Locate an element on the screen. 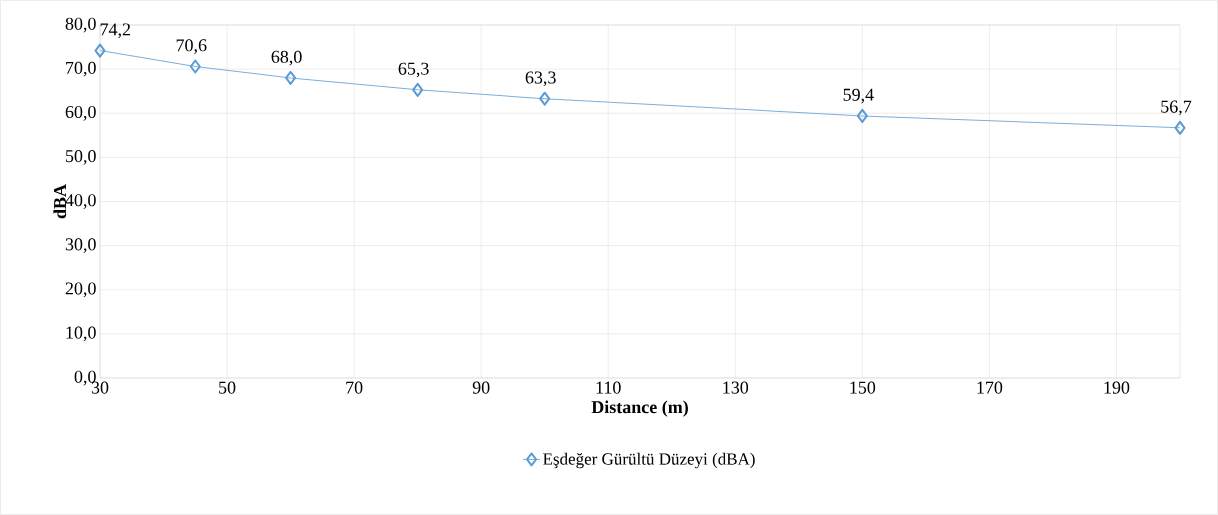 The image size is (1218, 515). x-tick-label: 50 is located at coordinates (227, 387).